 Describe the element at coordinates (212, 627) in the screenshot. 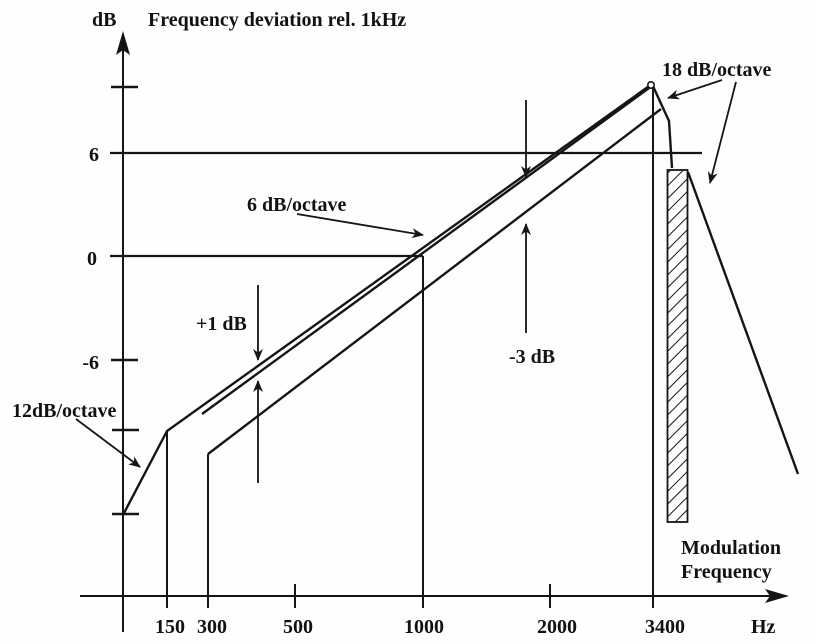

I see `x-tick-label-300: 300` at that location.